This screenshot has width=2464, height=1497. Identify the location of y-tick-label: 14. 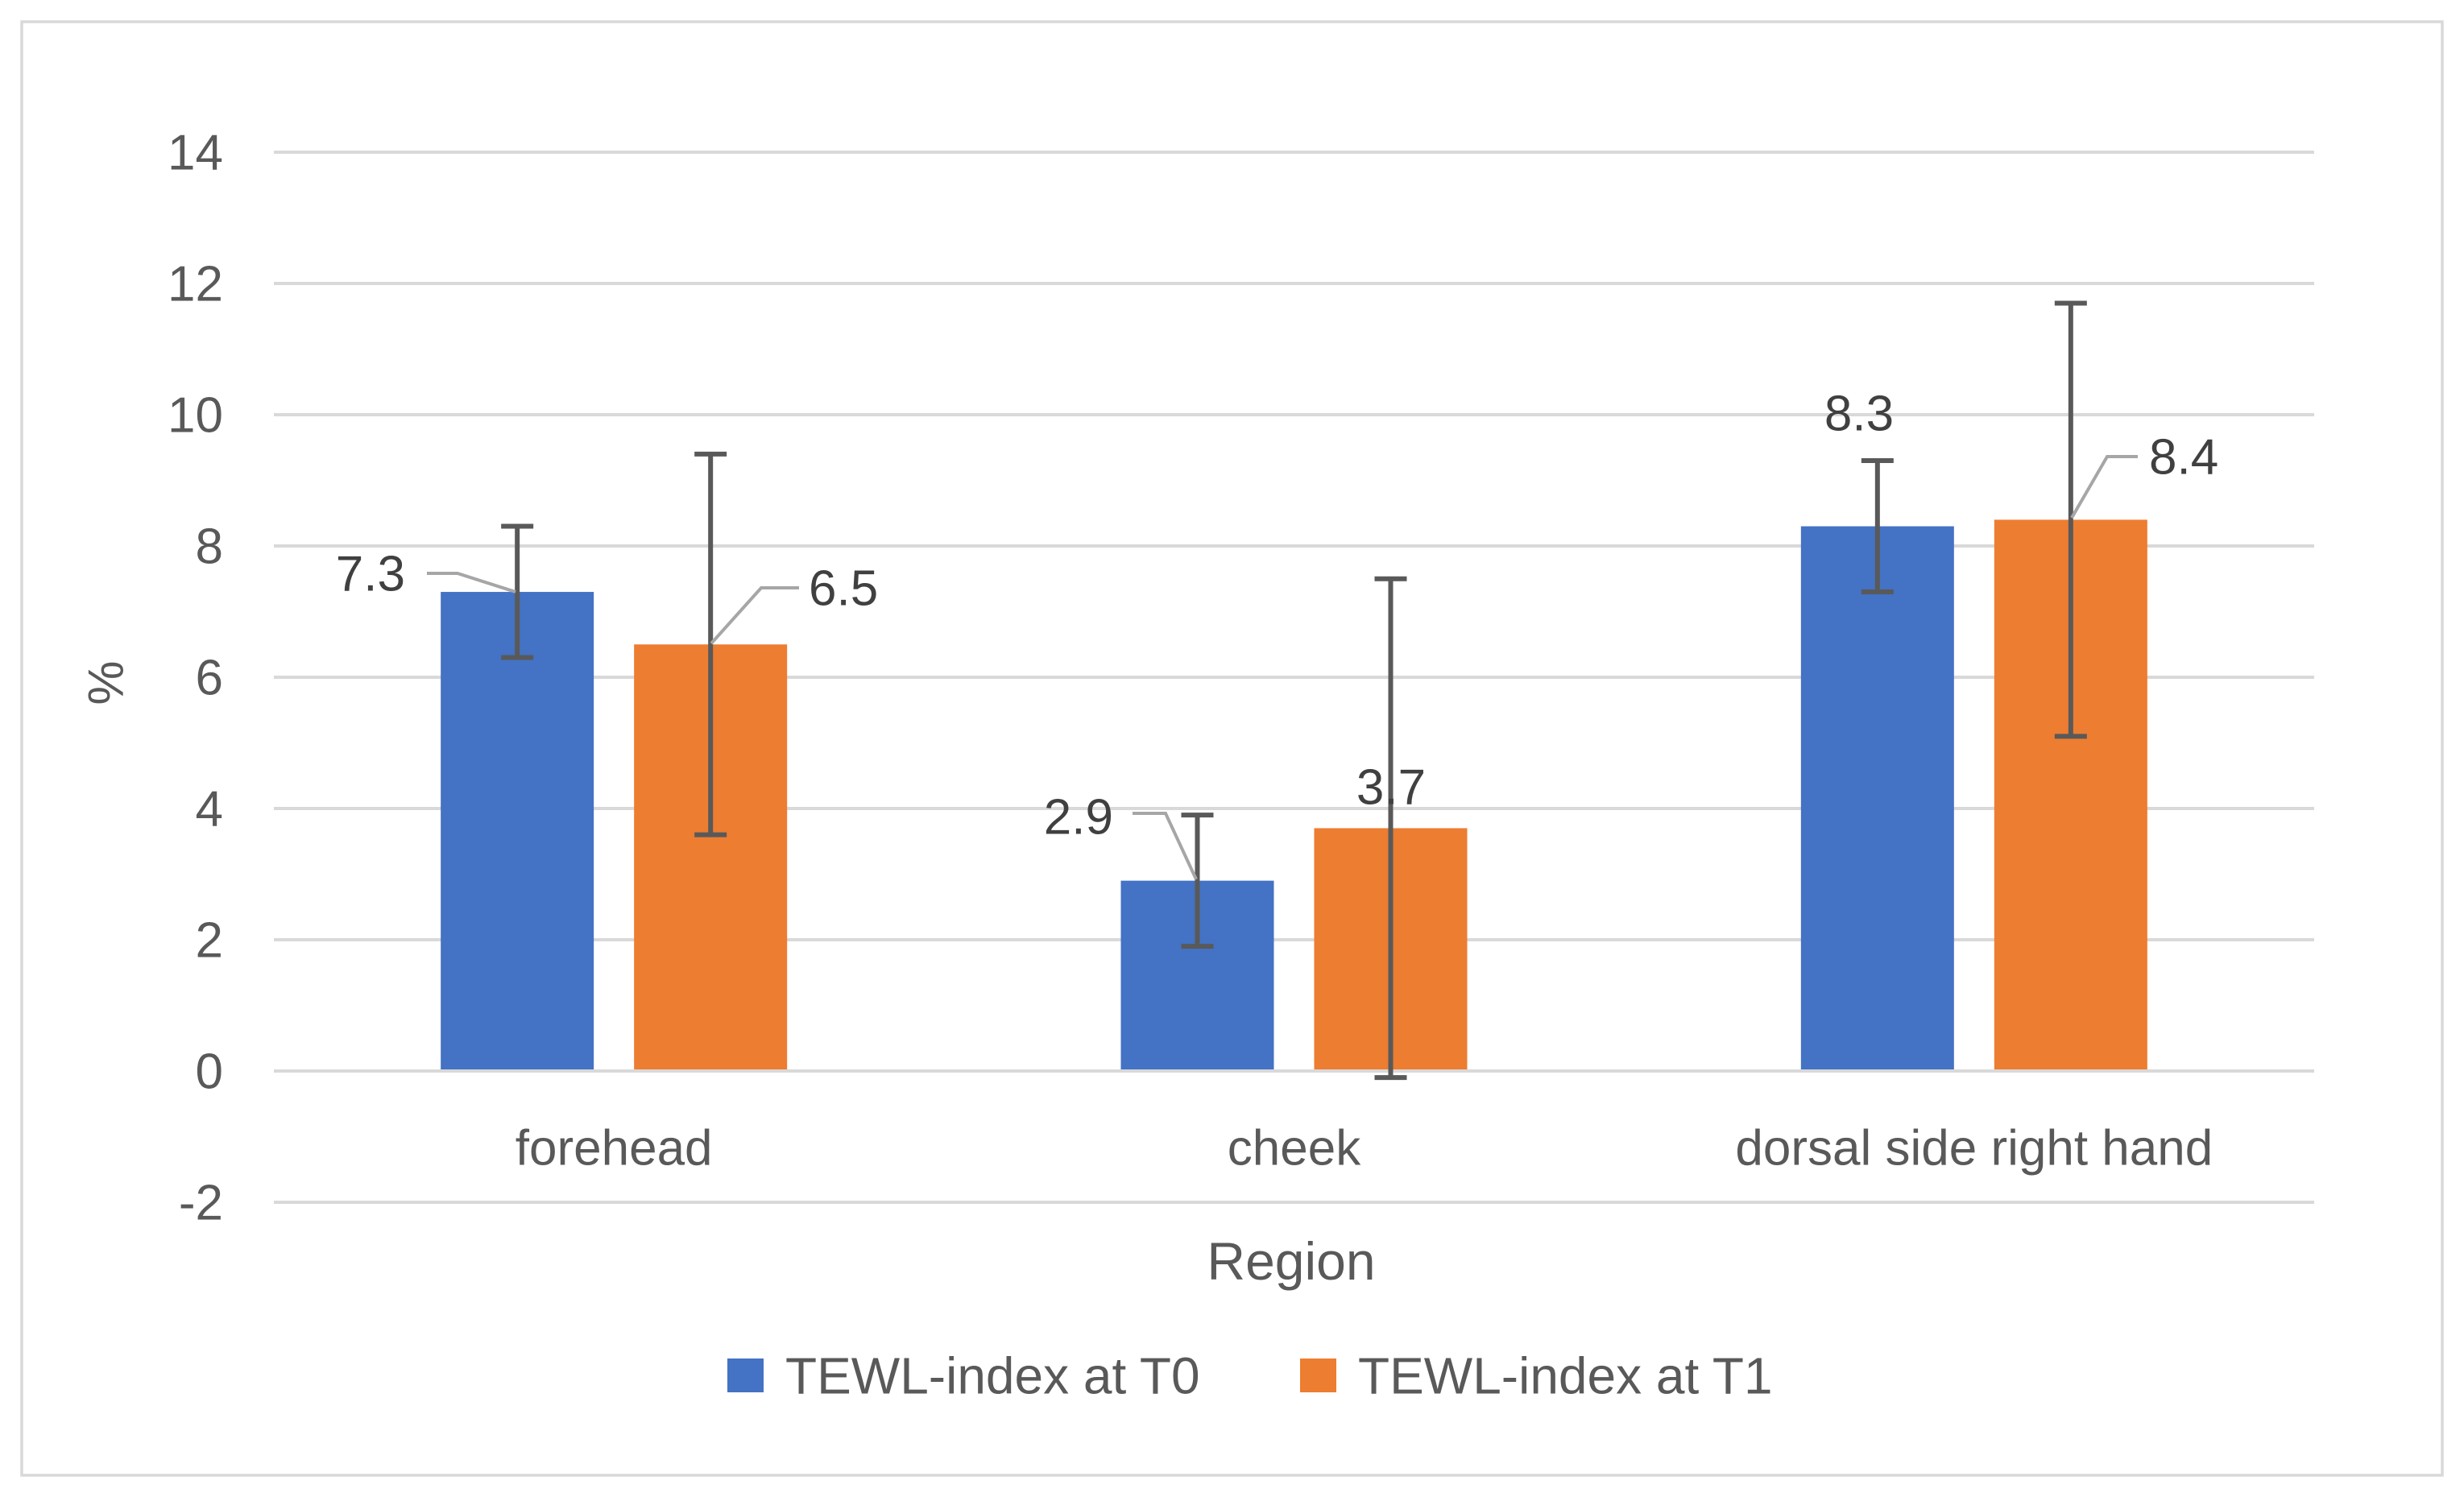
(195, 153).